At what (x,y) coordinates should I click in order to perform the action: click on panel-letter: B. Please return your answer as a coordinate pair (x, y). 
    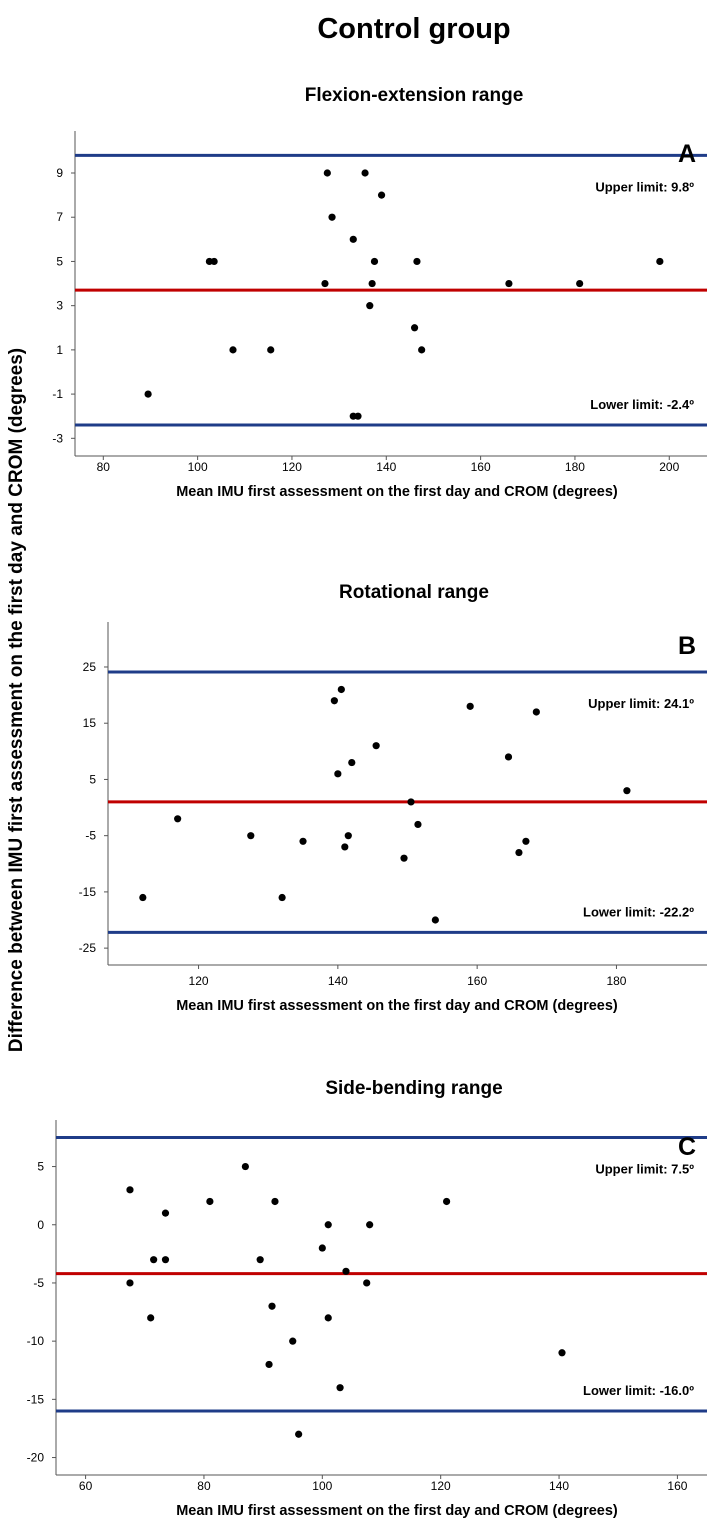
    Looking at the image, I should click on (687, 646).